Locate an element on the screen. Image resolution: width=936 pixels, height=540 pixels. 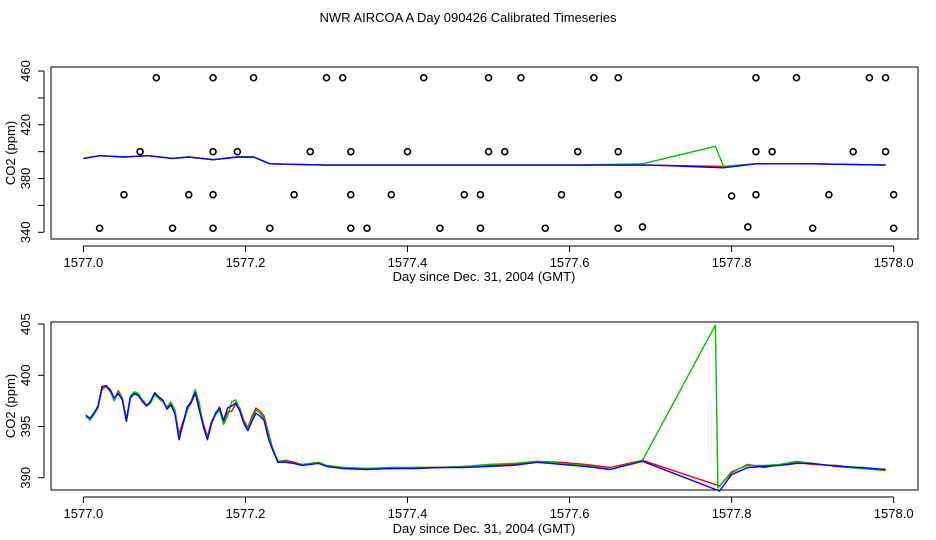
bottom-y-axis-label: CO2 (ppm) is located at coordinates (10, 406).